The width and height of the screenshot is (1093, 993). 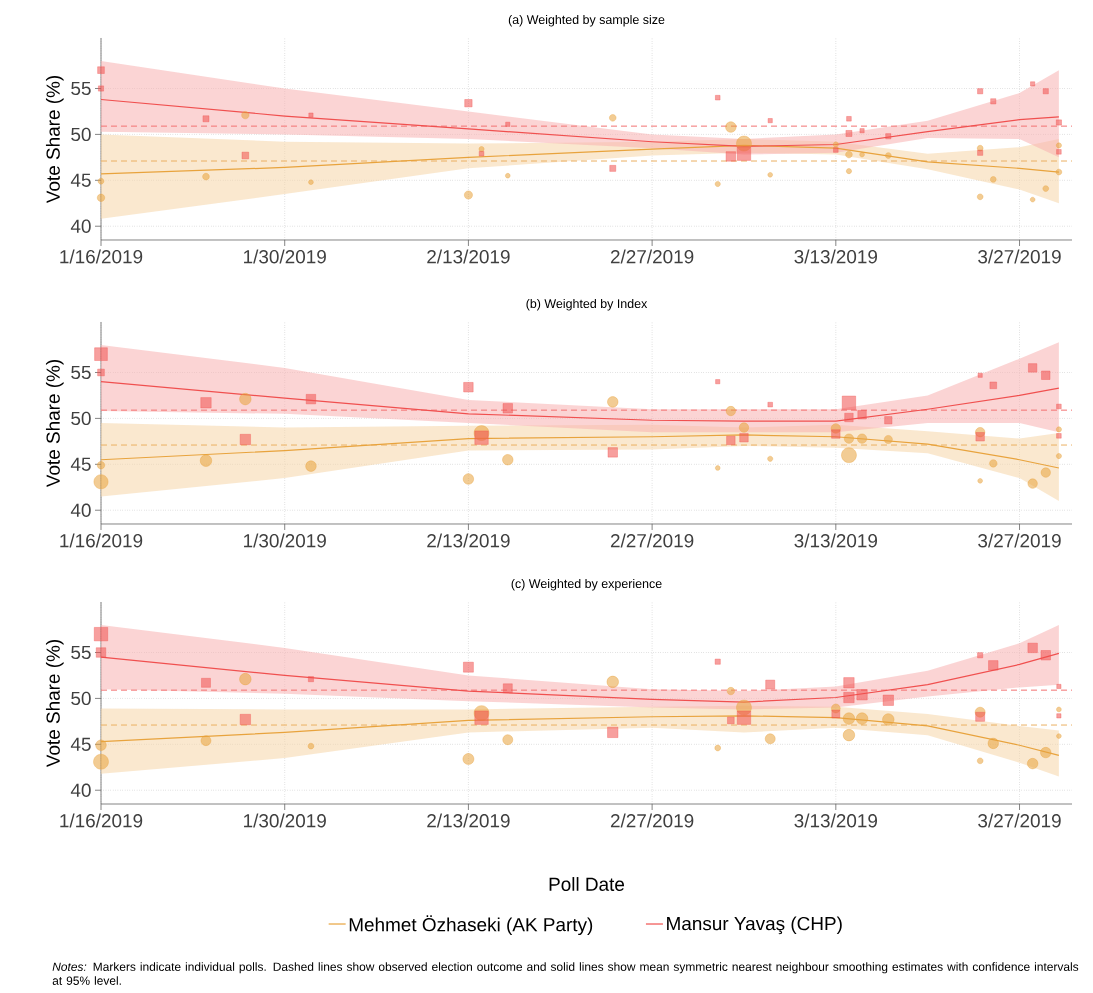 I want to click on text: Notes: Markers indicate individual polls. Dashed lines show observed election outcome and solid lines show mean symmetric nearest neighbour smoothing estimates with confidence intervals at 95% level., so click(x=565, y=973).